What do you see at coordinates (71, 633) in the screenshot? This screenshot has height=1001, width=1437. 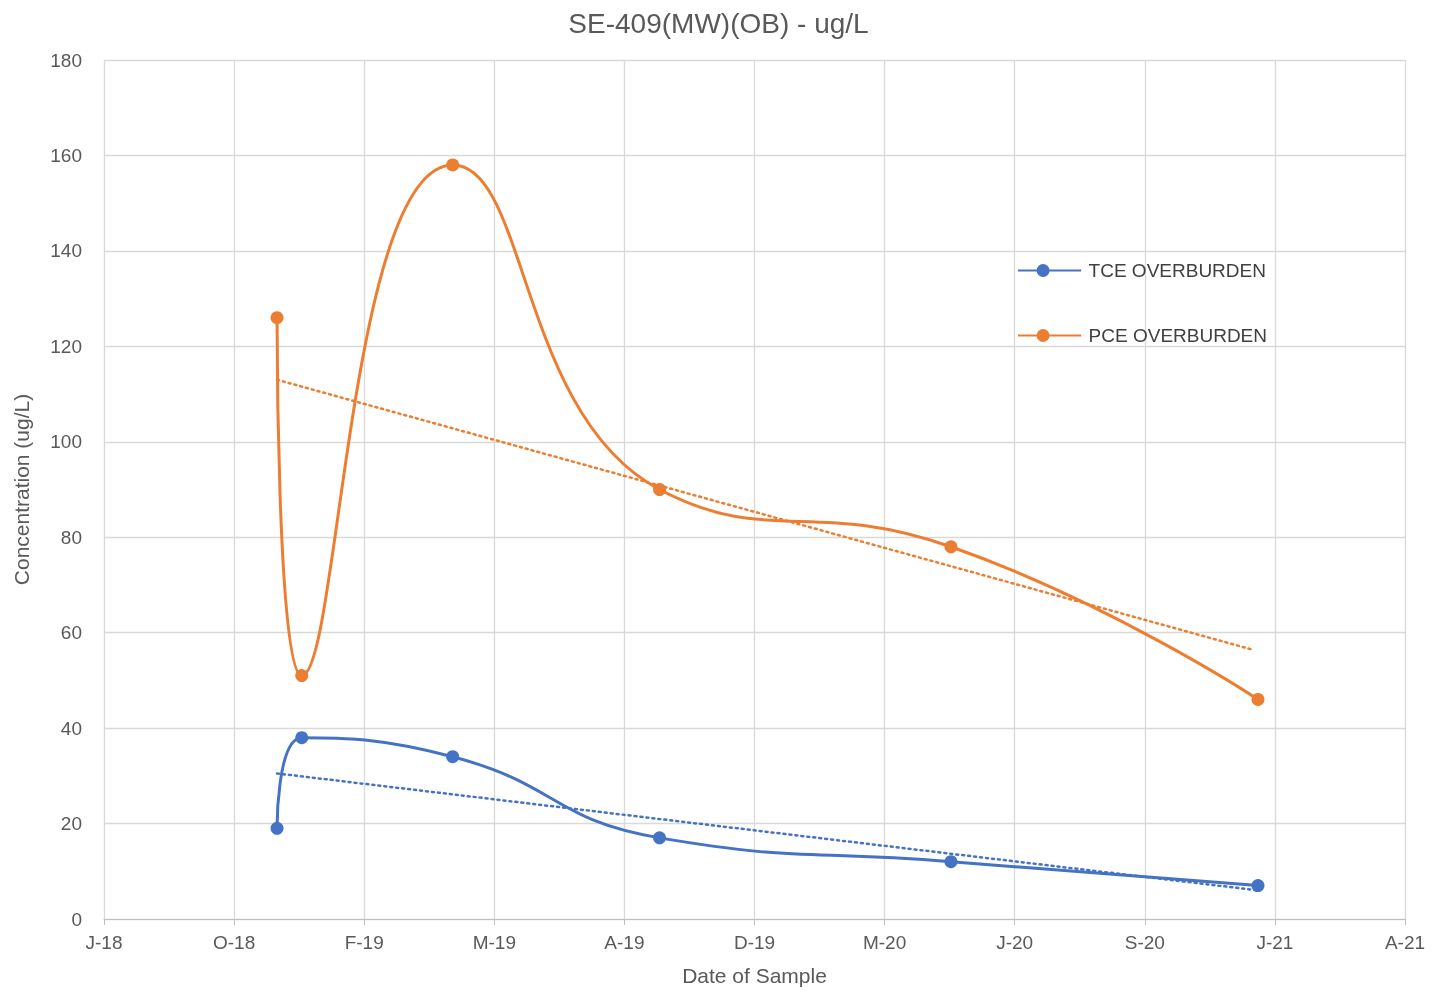 I see `y-tick-label: 60` at bounding box center [71, 633].